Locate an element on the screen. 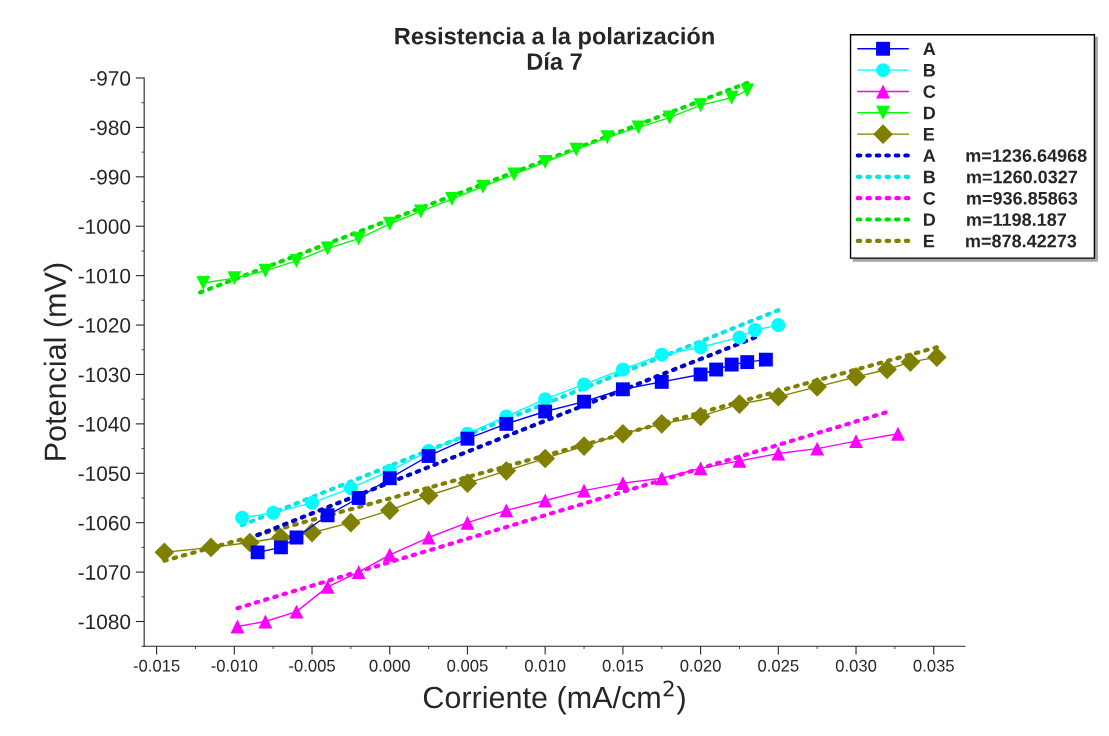 The width and height of the screenshot is (1109, 736). legend-label: C m=936.85863 is located at coordinates (1000, 198).